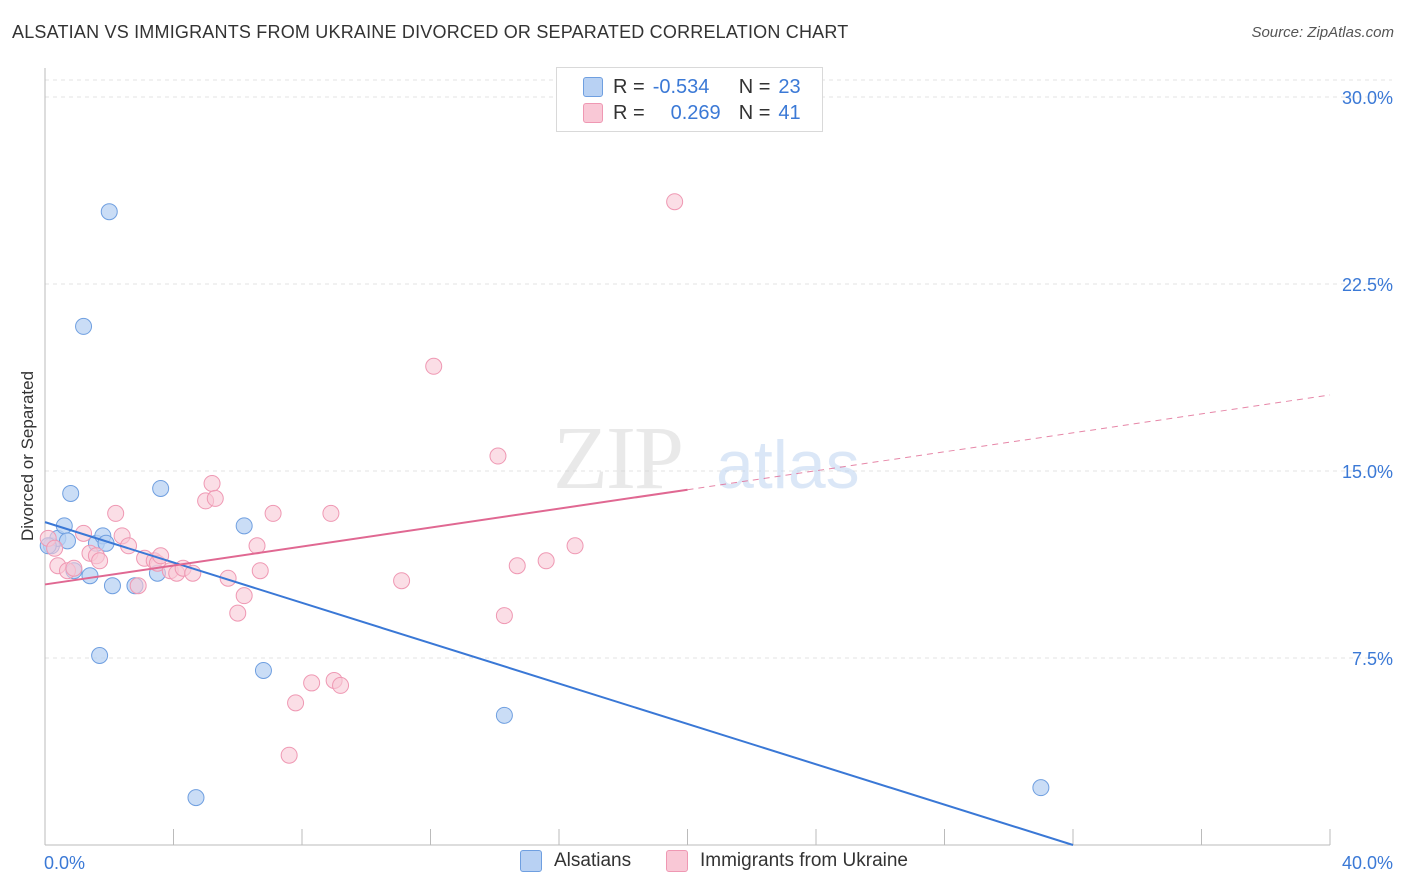  I want to click on r-value-alsatians: -0.534, so click(681, 86).